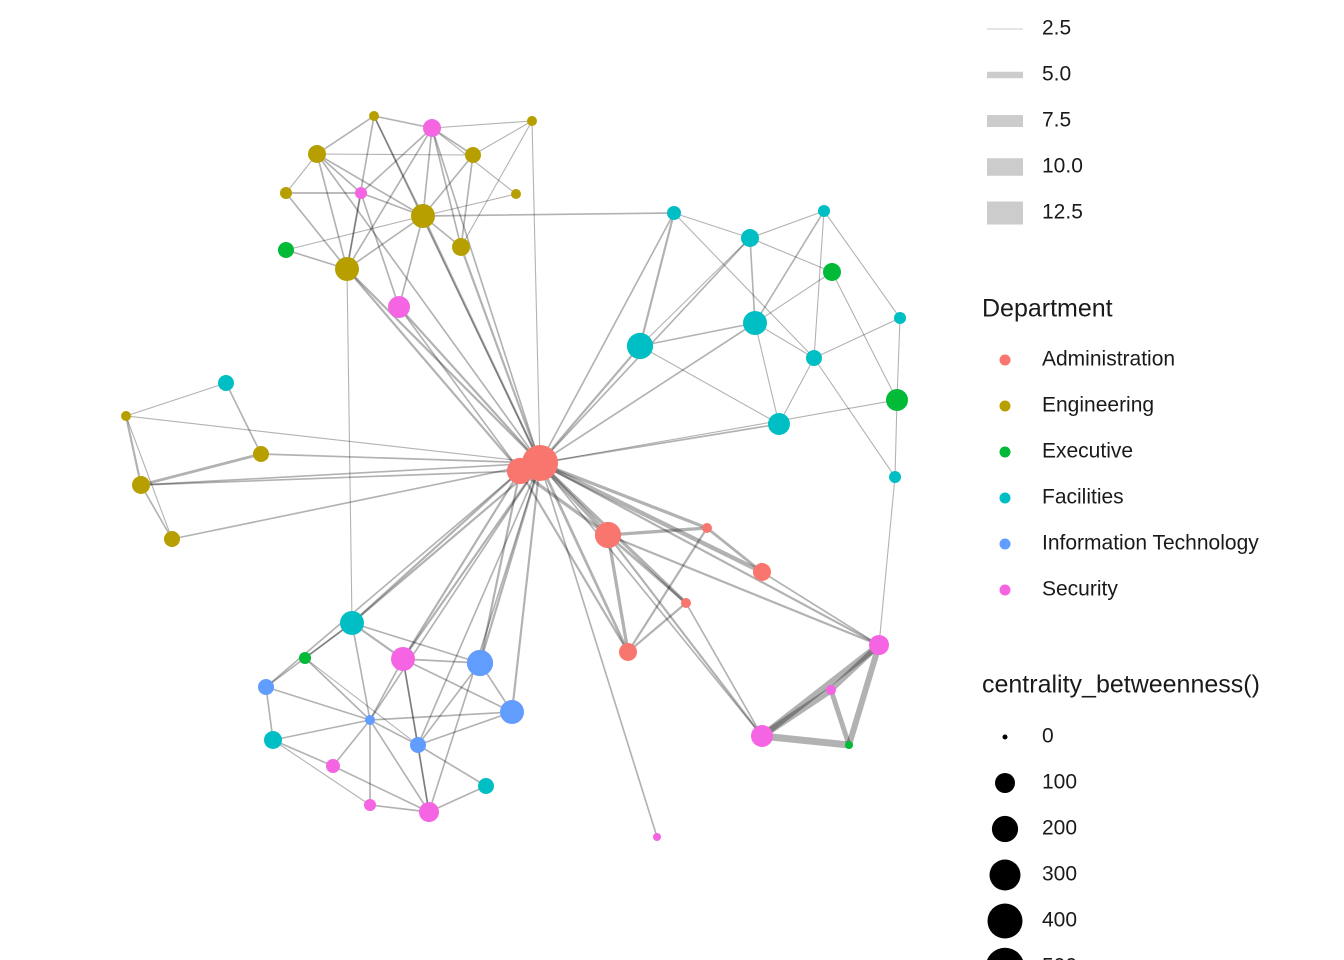 Image resolution: width=1344 pixels, height=960 pixels. What do you see at coordinates (1059, 828) in the screenshot?
I see `size-legend-label: 200` at bounding box center [1059, 828].